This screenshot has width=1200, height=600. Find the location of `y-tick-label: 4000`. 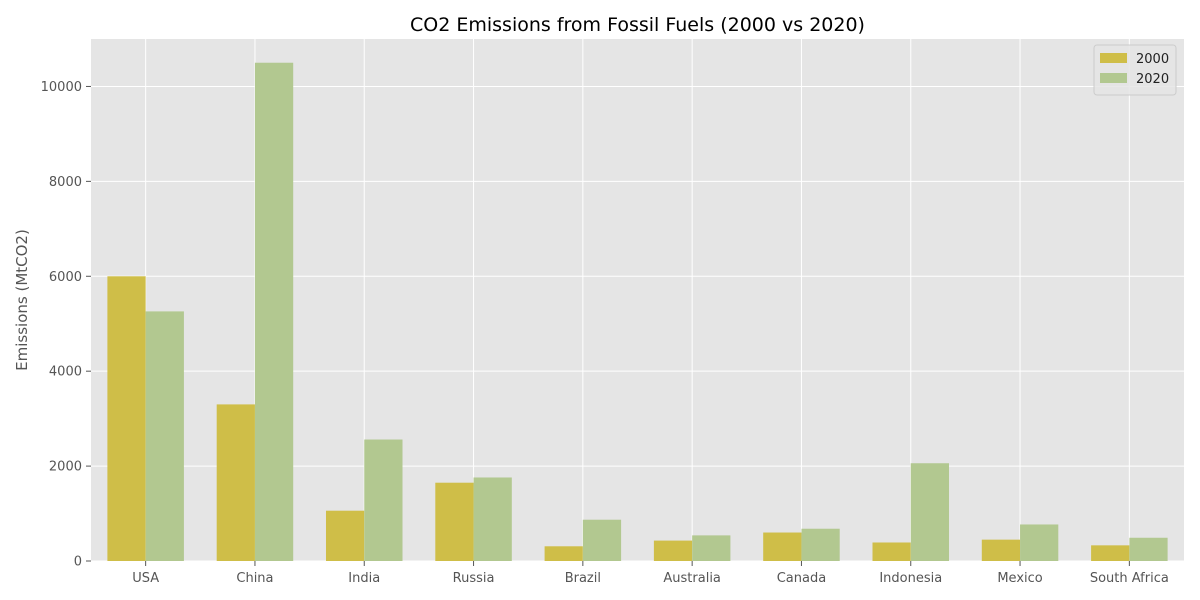

y-tick-label: 4000 is located at coordinates (65, 372).